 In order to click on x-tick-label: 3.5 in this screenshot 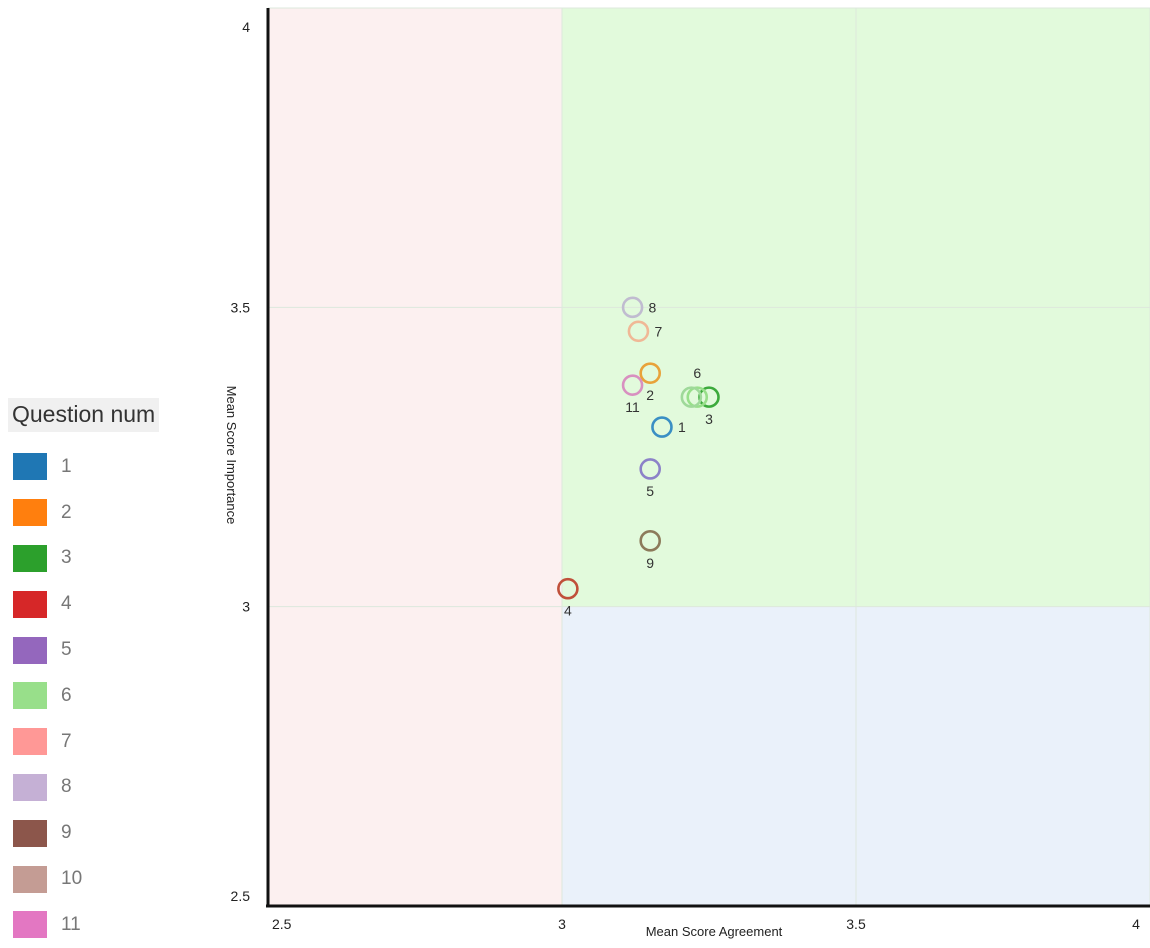, I will do `click(856, 924)`.